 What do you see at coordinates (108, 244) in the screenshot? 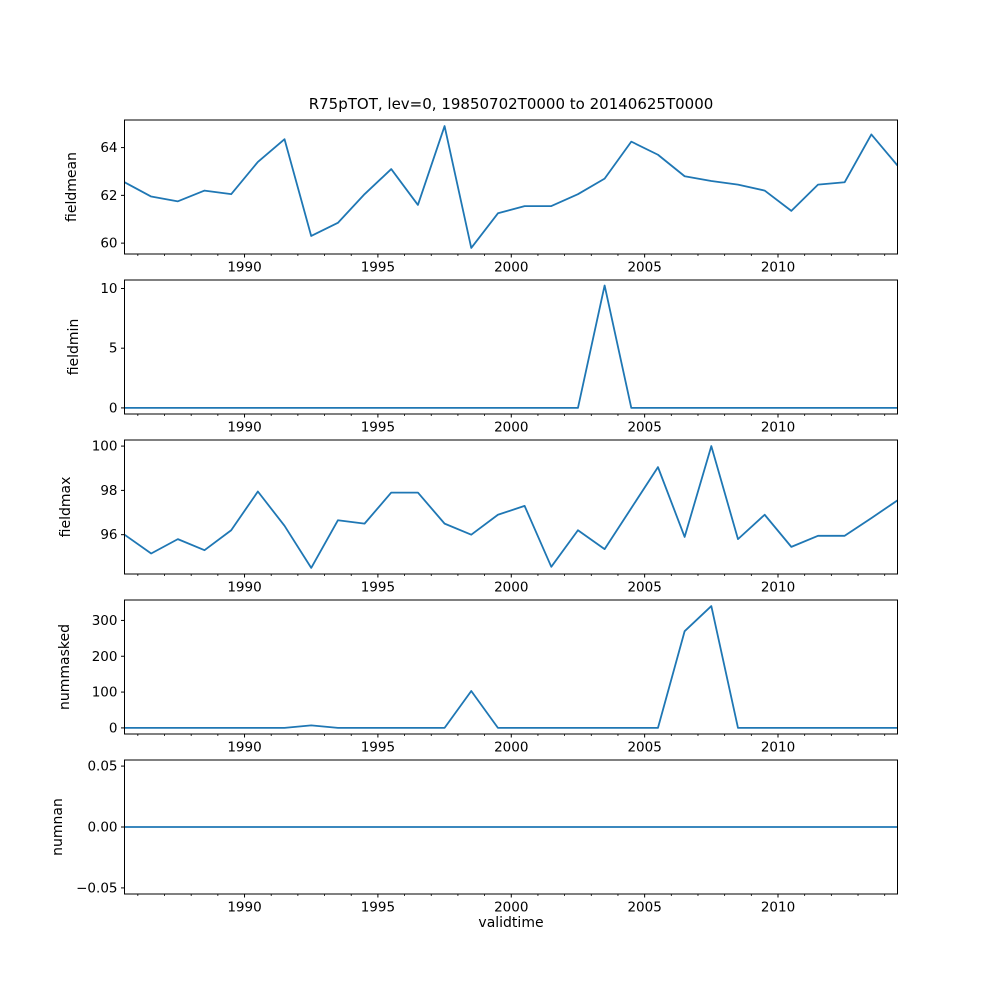
I see `y-tick-label: 60` at bounding box center [108, 244].